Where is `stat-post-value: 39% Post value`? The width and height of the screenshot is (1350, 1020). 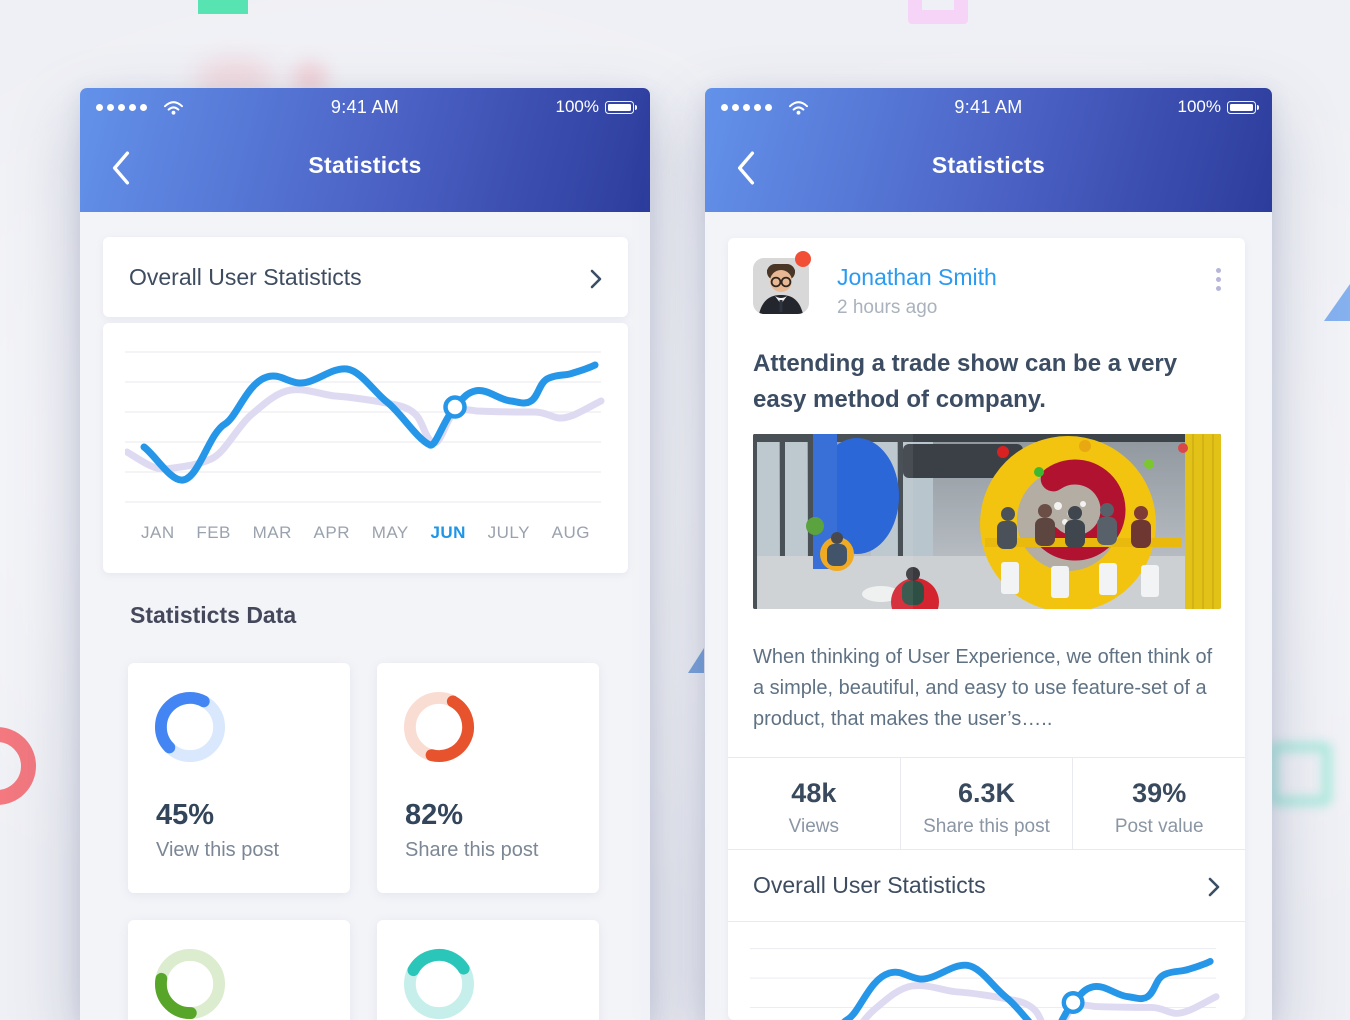
stat-post-value: 39% Post value is located at coordinates (1158, 803).